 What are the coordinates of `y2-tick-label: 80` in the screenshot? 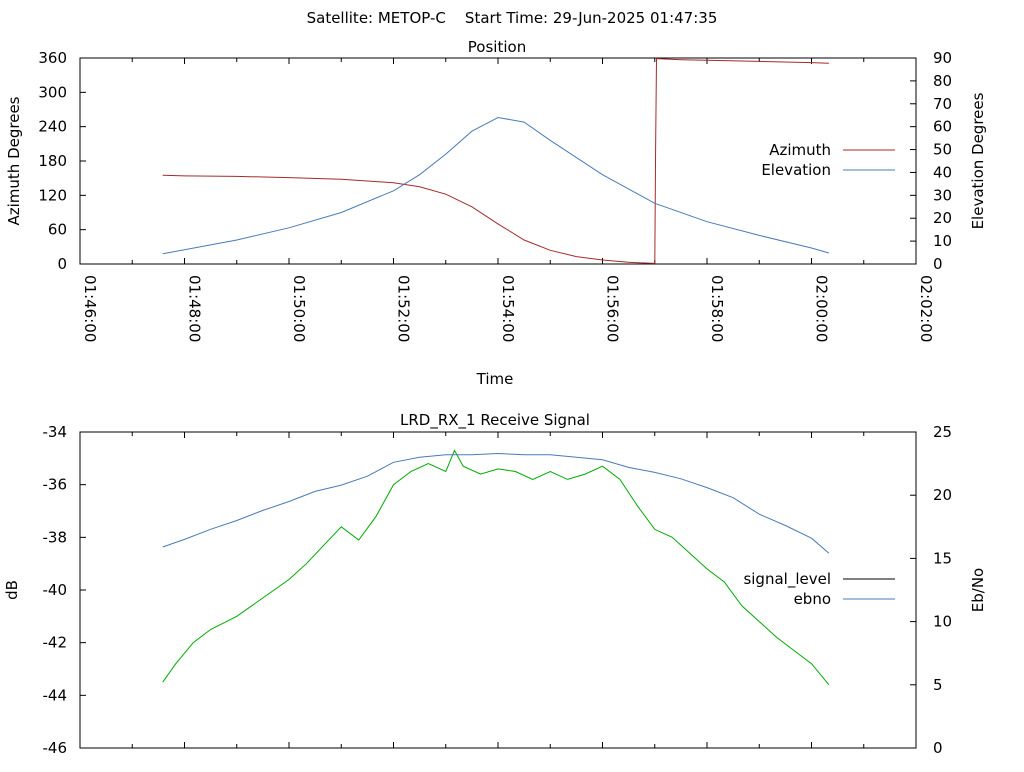 It's located at (942, 81).